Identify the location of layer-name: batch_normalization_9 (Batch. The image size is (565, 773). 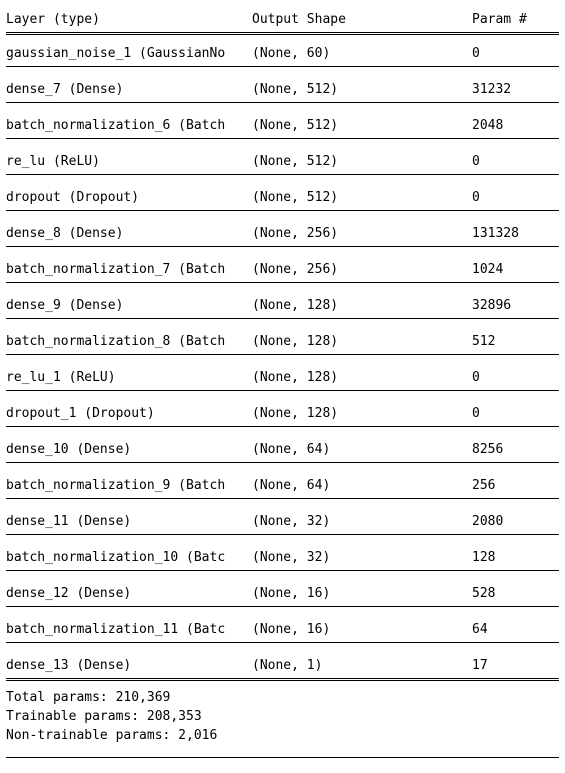
(116, 485).